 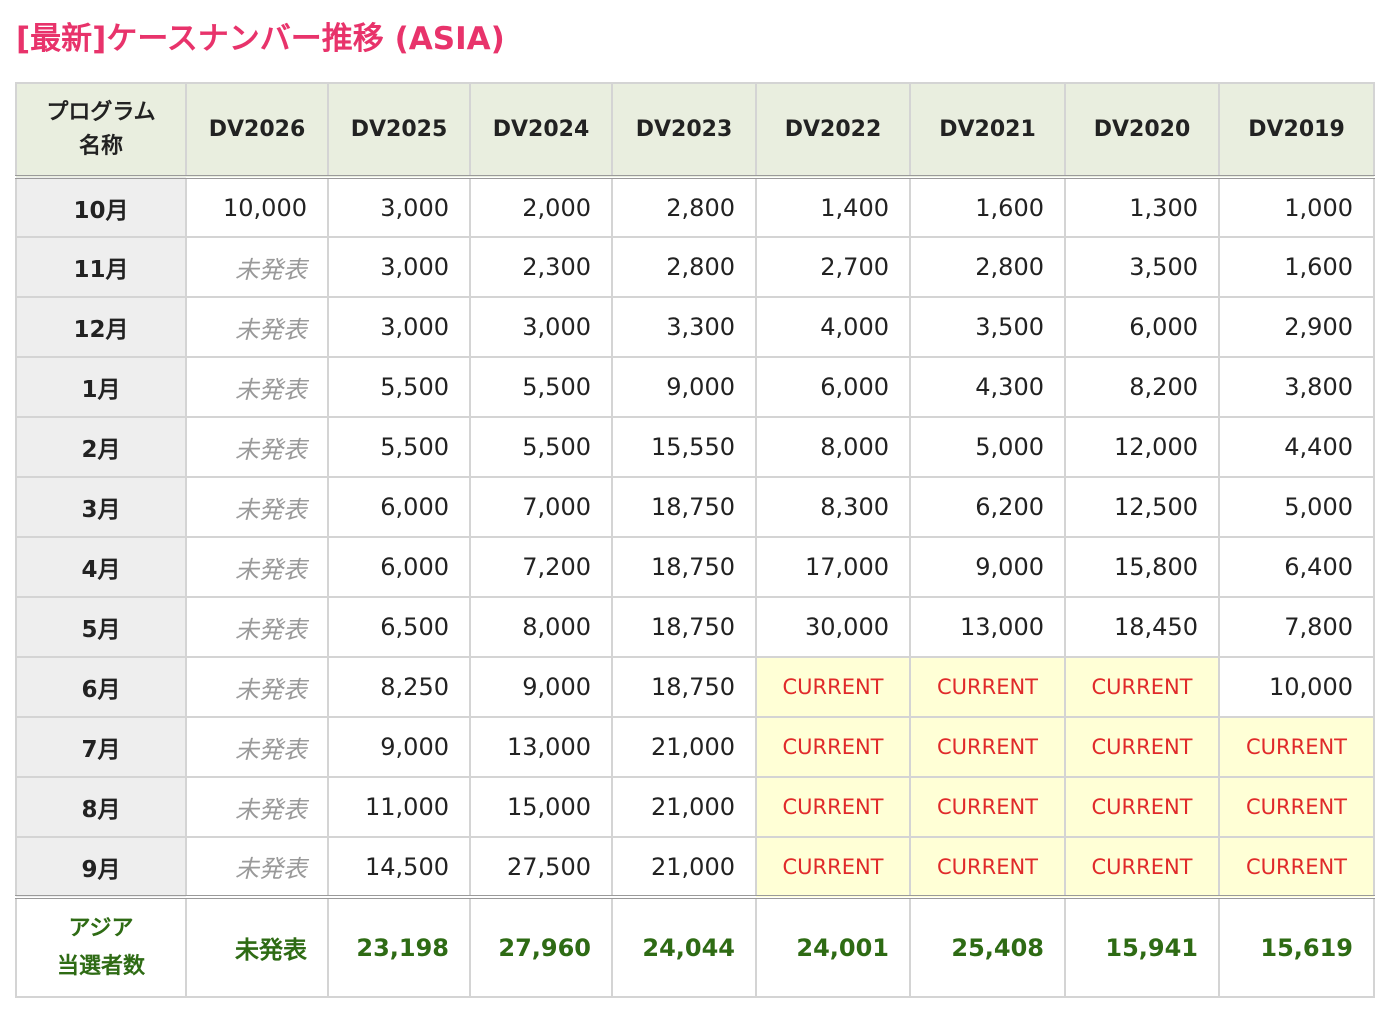 I want to click on winners-cell: 23,198, so click(x=399, y=946).